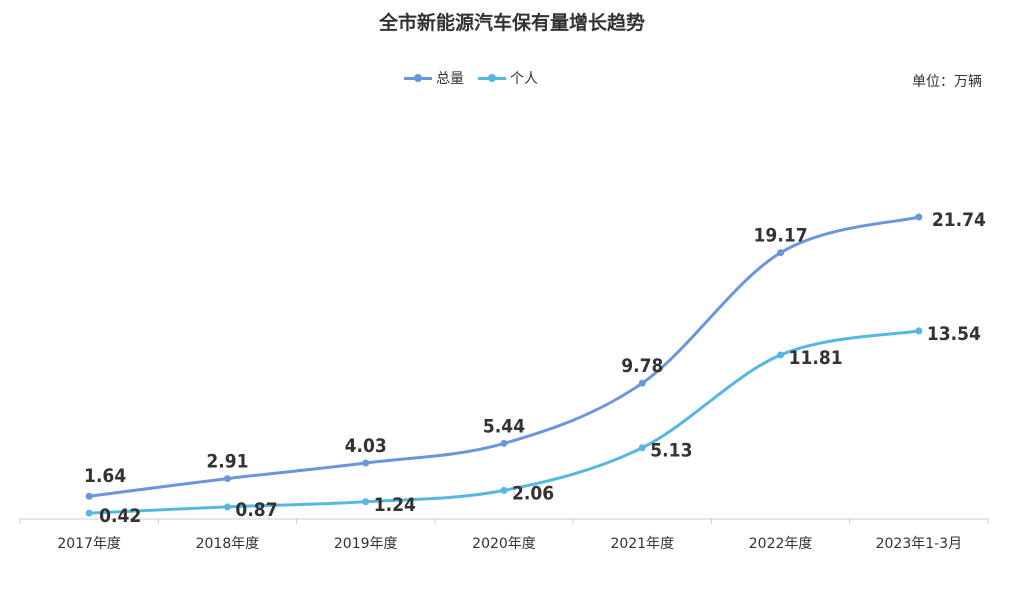 Image resolution: width=1024 pixels, height=600 pixels. Describe the element at coordinates (533, 493) in the screenshot. I see `data-label-personal: 2.06` at that location.